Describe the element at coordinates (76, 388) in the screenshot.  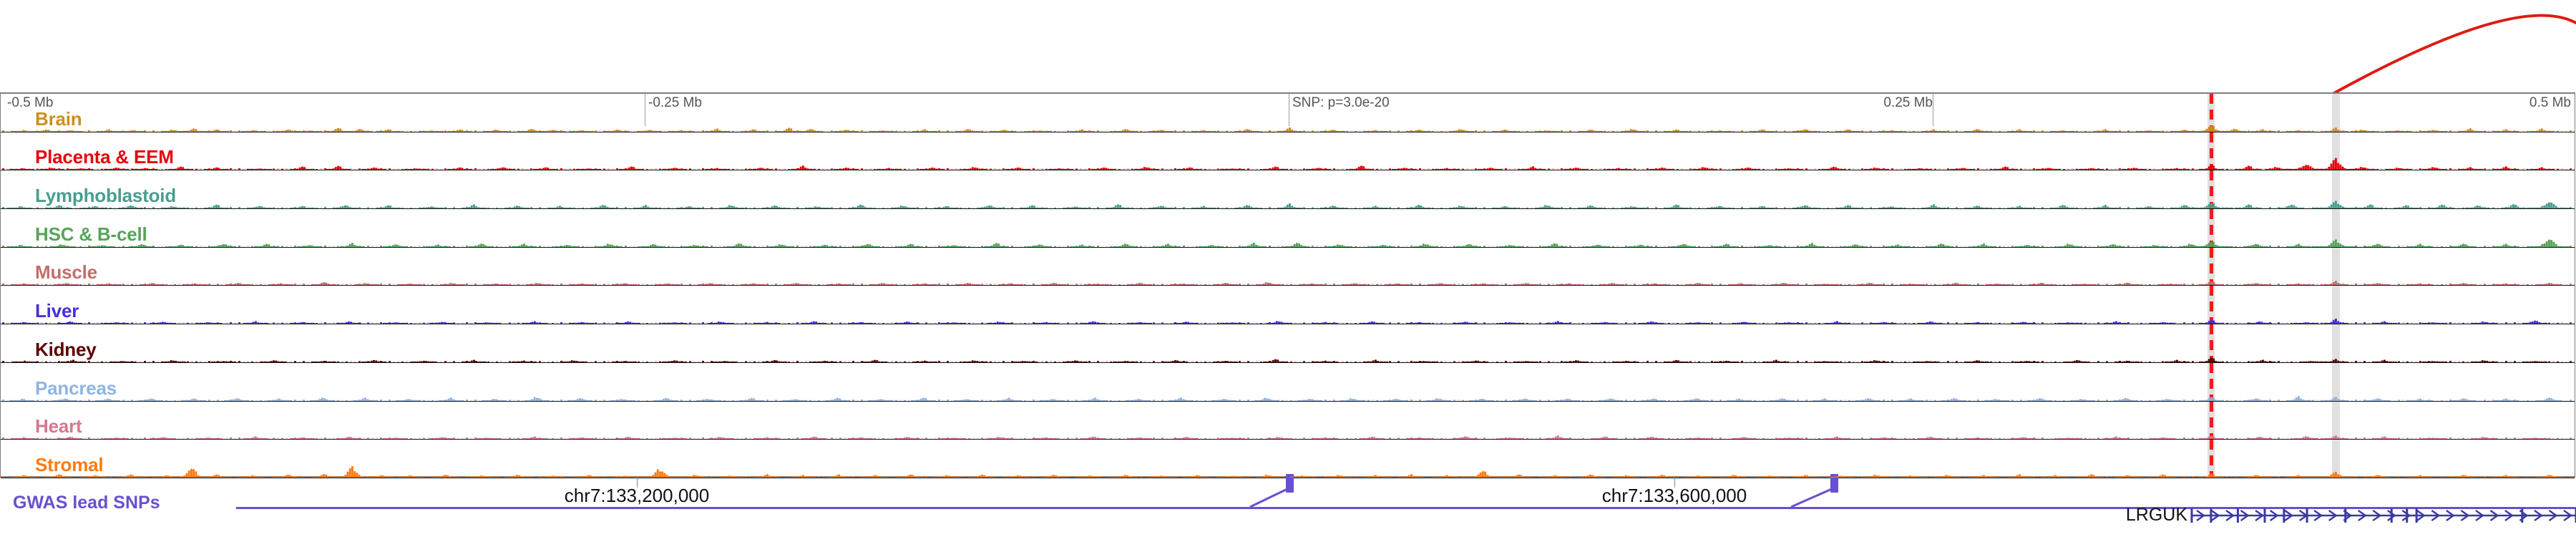
I see `track-label: Pancreas` at that location.